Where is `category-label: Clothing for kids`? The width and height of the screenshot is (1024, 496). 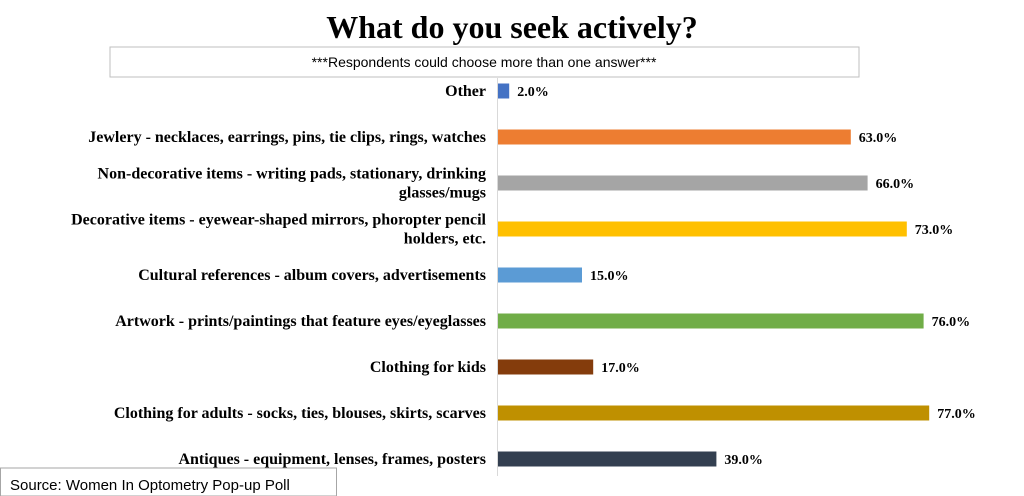
category-label: Clothing for kids is located at coordinates (428, 367).